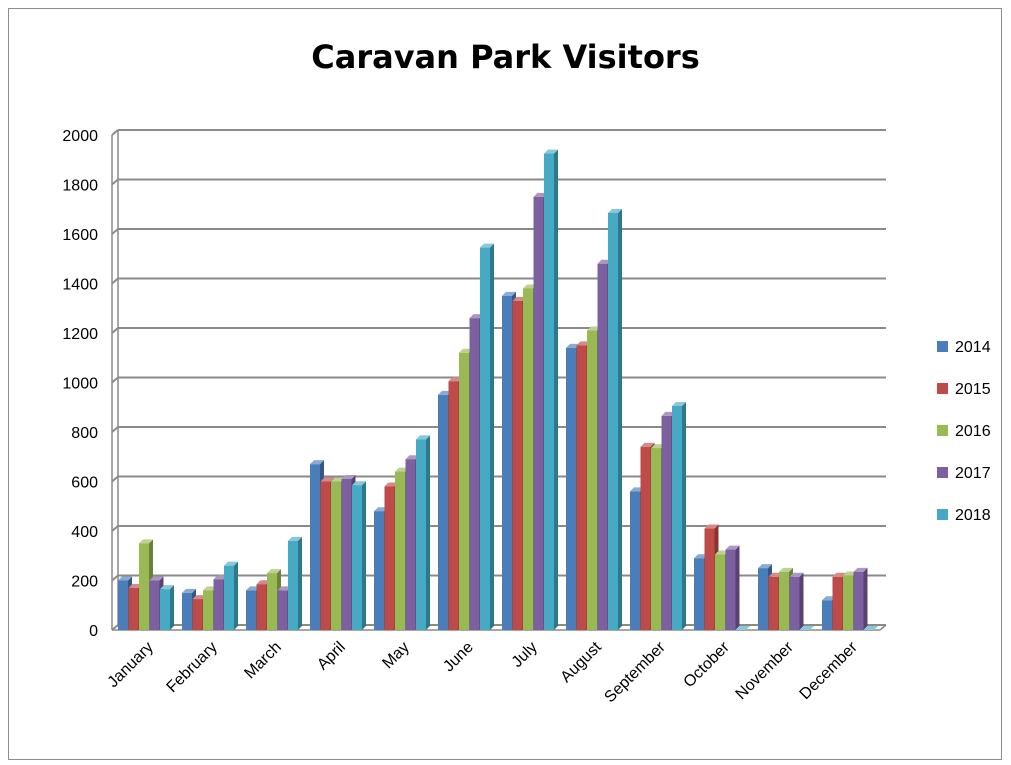 This screenshot has height=765, width=1011. Describe the element at coordinates (80, 235) in the screenshot. I see `y-tick-label: 1600` at that location.